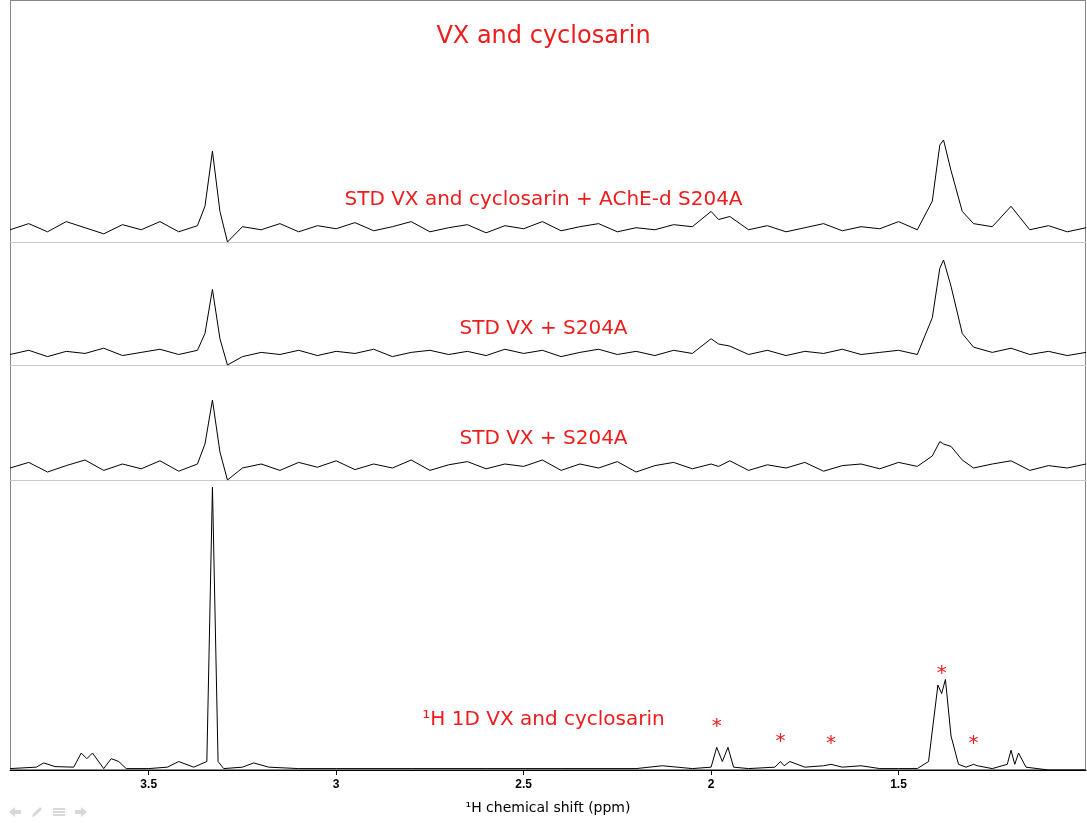 The image size is (1087, 823). What do you see at coordinates (336, 784) in the screenshot?
I see `x-tick-label: 3` at bounding box center [336, 784].